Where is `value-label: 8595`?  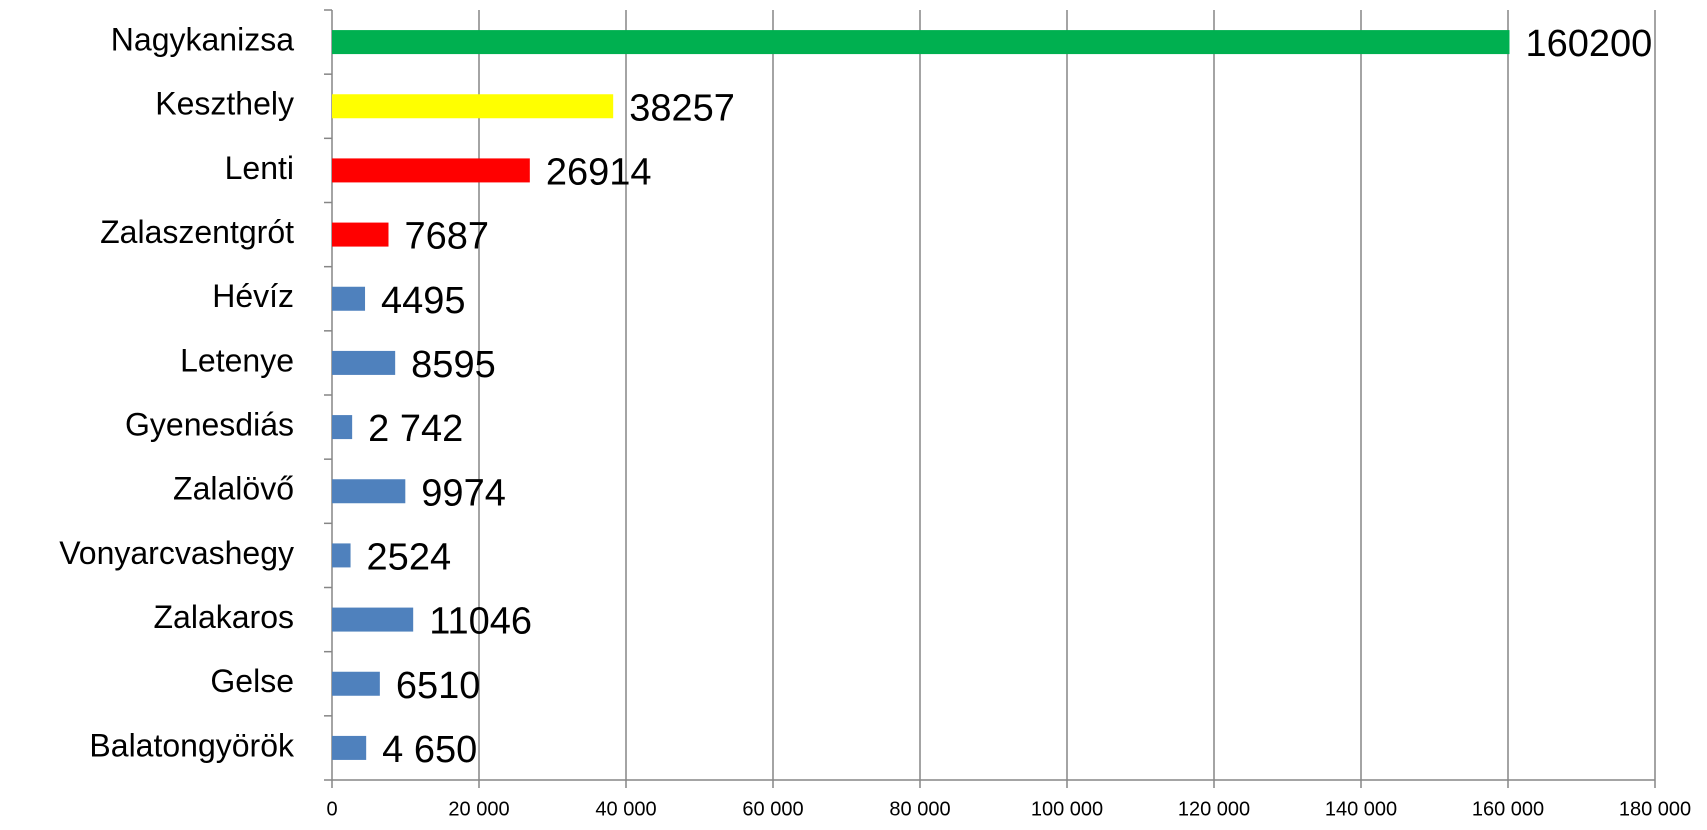
value-label: 8595 is located at coordinates (453, 365).